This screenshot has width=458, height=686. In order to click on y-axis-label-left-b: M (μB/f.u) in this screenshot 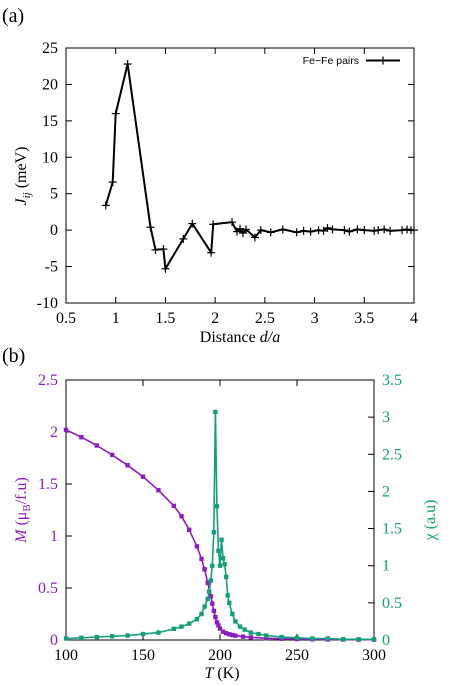, I will do `click(23, 510)`.